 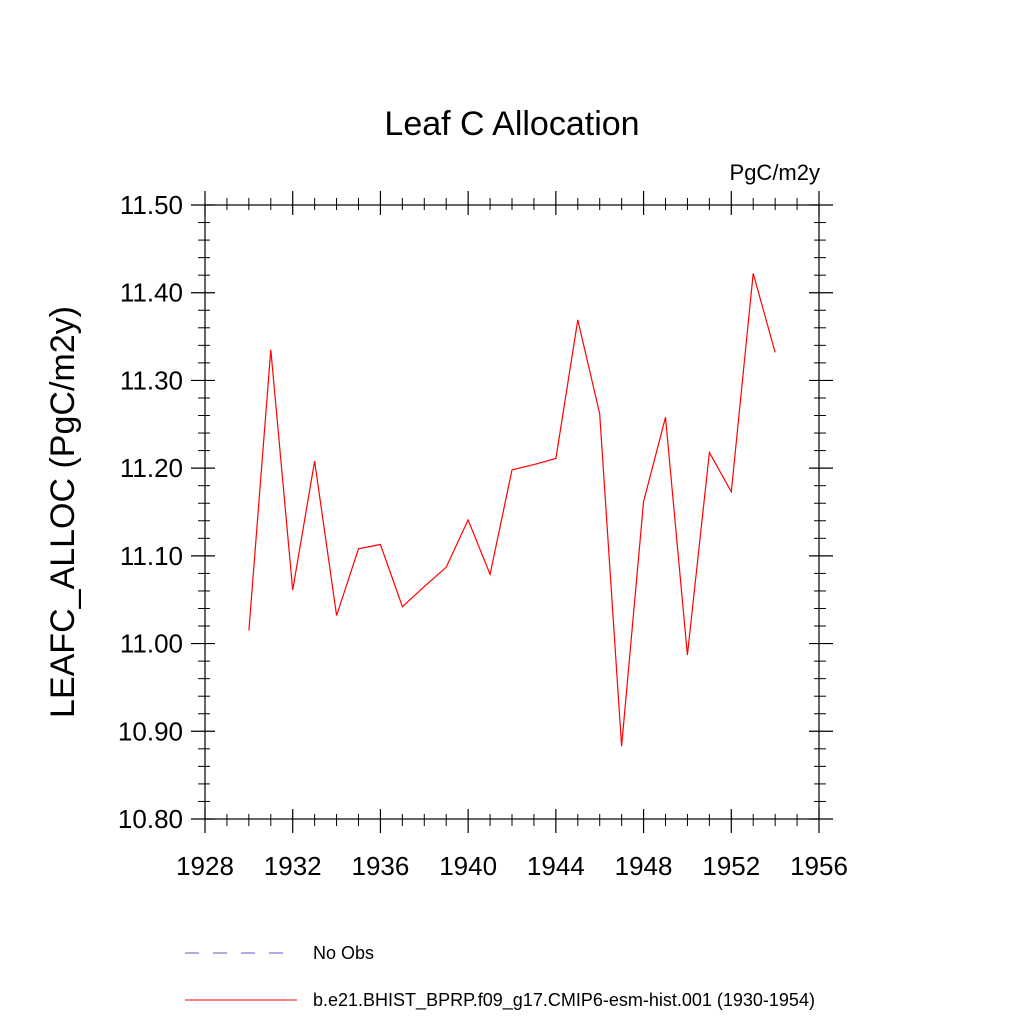 What do you see at coordinates (293, 866) in the screenshot?
I see `x-tick-label: 1932` at bounding box center [293, 866].